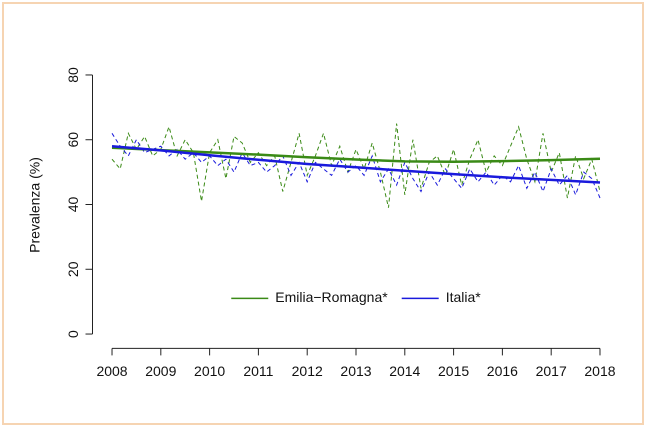  Describe the element at coordinates (73, 75) in the screenshot. I see `y-tick-label: 80` at that location.